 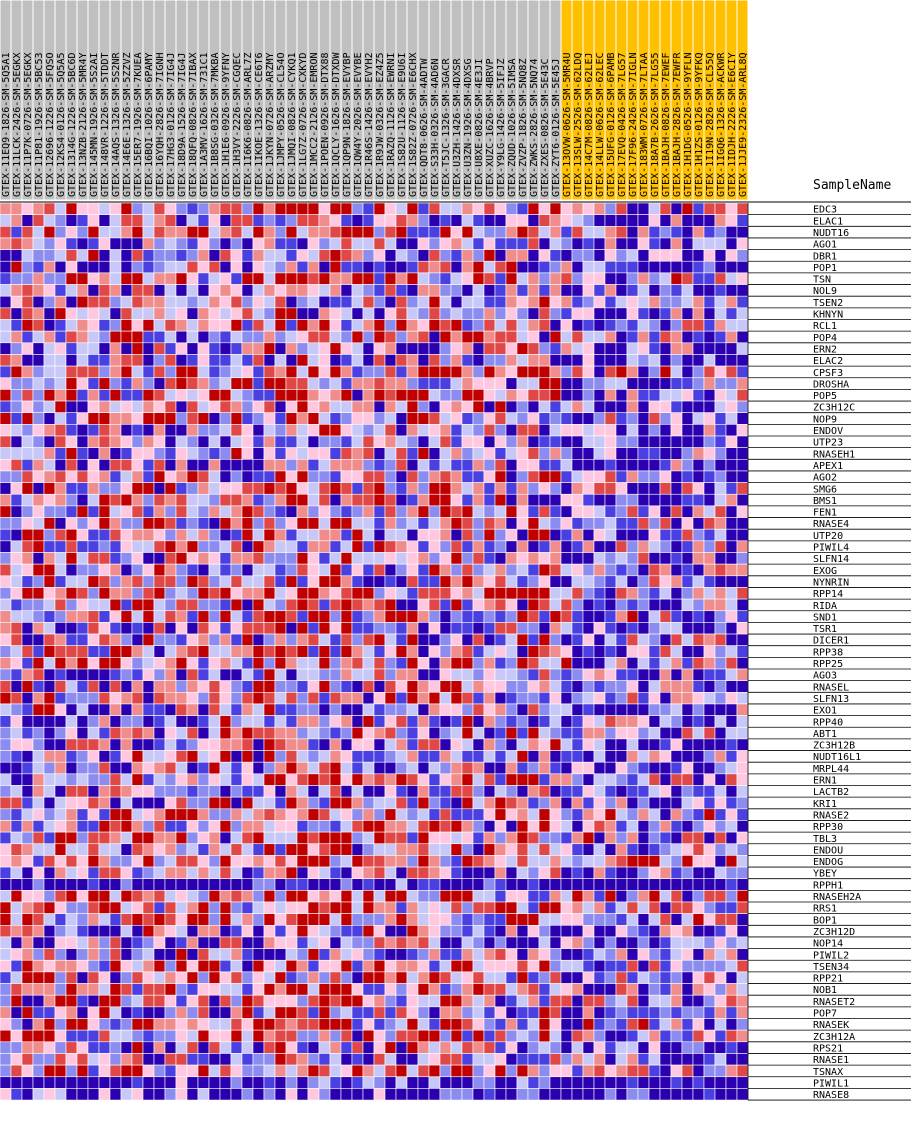 What do you see at coordinates (424, 127) in the screenshot?
I see `column-label: GTEX-QDT8-0626-SM-4ADTW` at bounding box center [424, 127].